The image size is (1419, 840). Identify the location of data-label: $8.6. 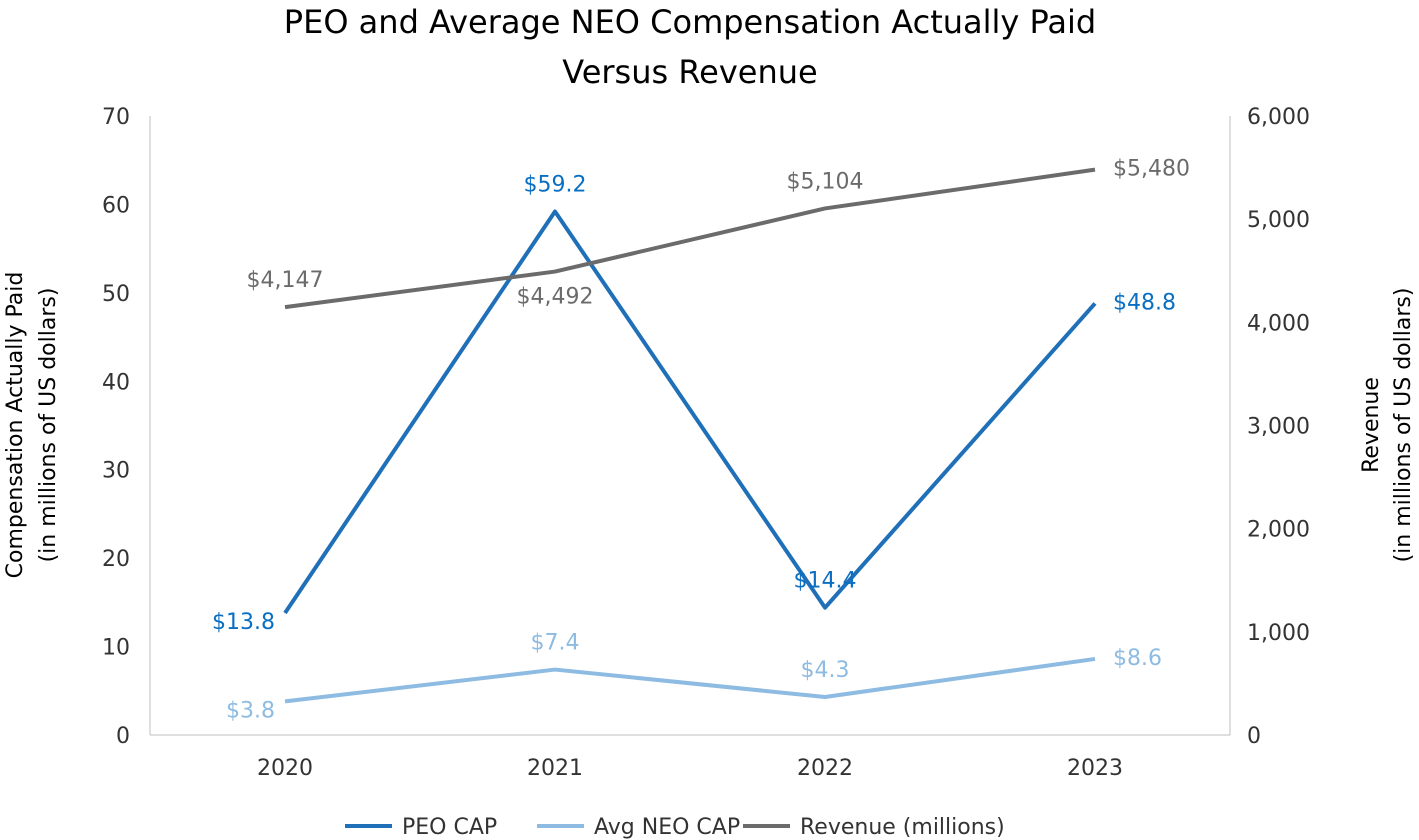
(1137, 658).